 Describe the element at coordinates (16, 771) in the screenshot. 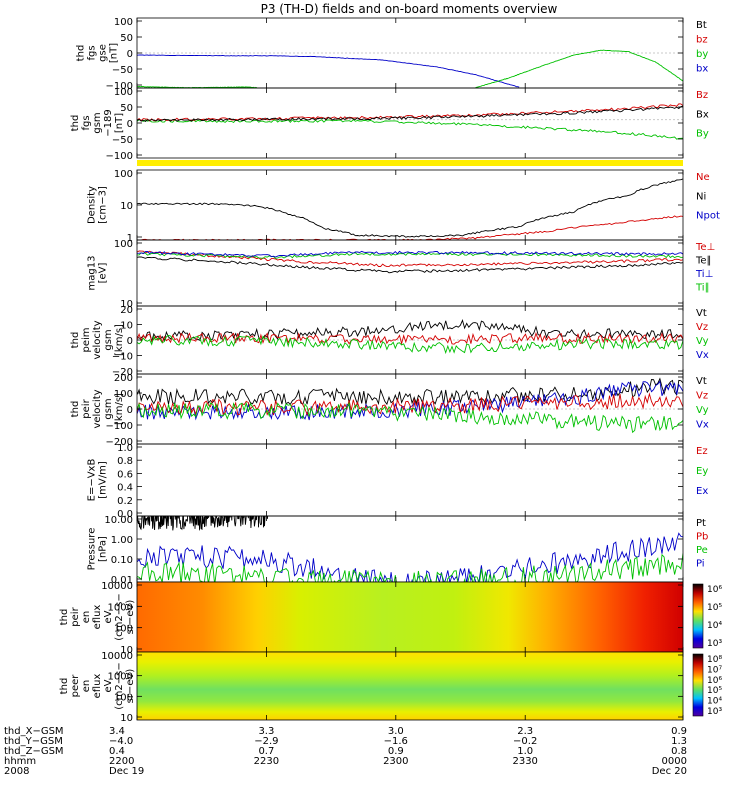

I see `axis-row-label: 2008` at that location.